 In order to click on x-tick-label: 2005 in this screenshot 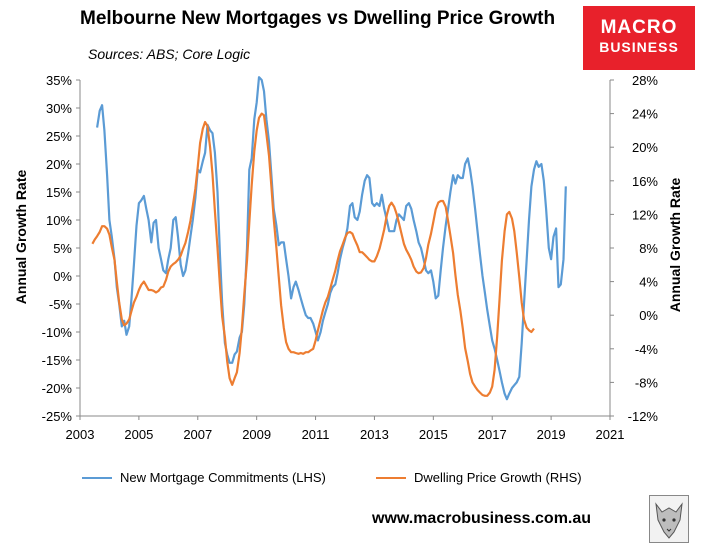, I will do `click(138, 434)`.